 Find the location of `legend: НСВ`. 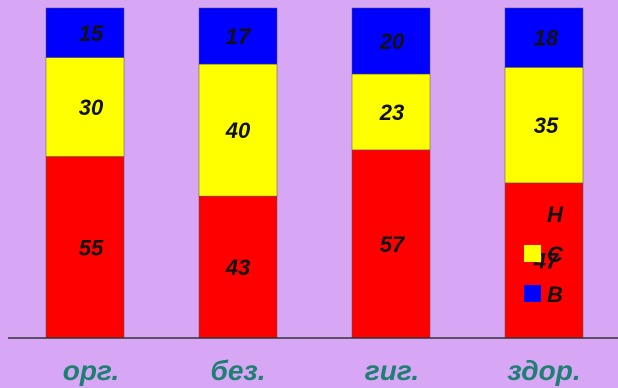

legend: НСВ is located at coordinates (544, 254).